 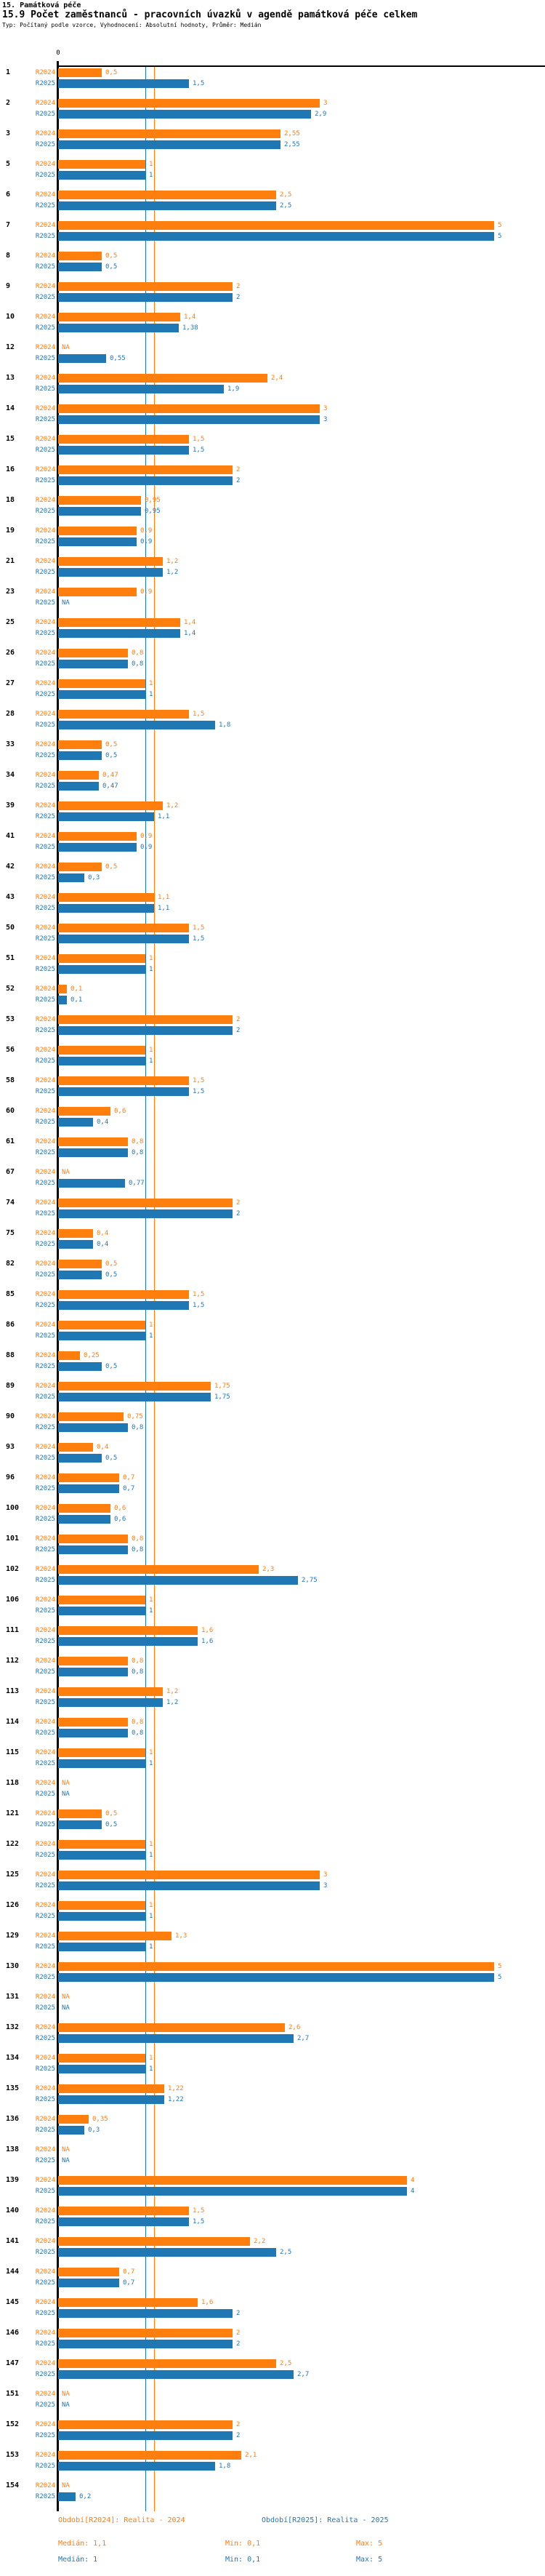 I want to click on row-number: 8, so click(x=8, y=256).